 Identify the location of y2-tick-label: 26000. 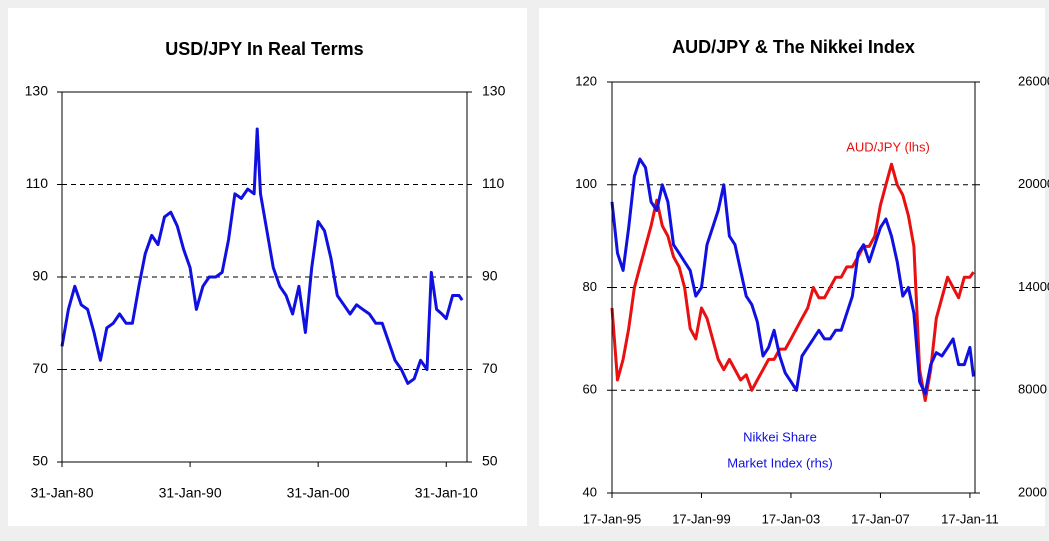
(1033, 80).